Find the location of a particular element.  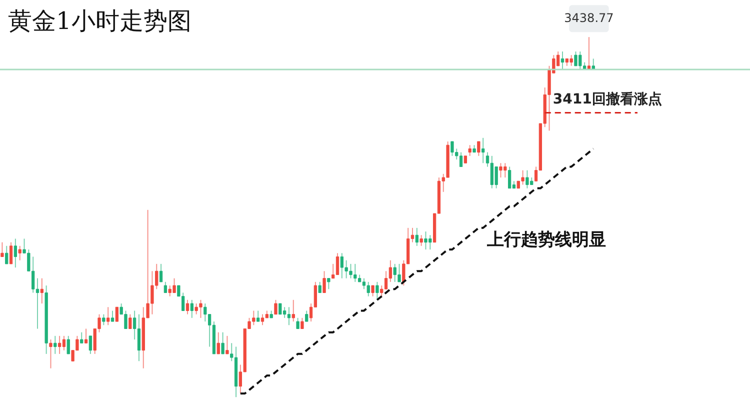

ref-line-label: 3411回撤看涨点 is located at coordinates (607, 99).